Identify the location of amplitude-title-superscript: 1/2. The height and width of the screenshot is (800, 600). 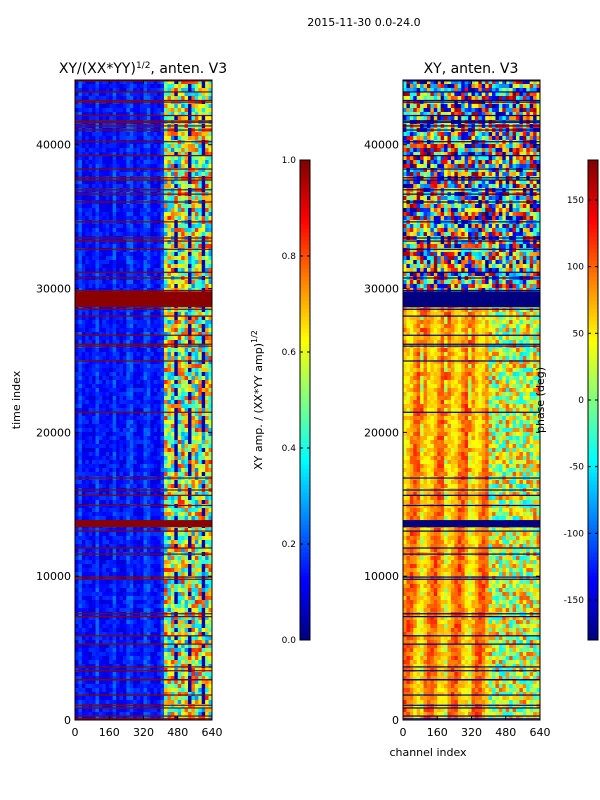
(143, 66).